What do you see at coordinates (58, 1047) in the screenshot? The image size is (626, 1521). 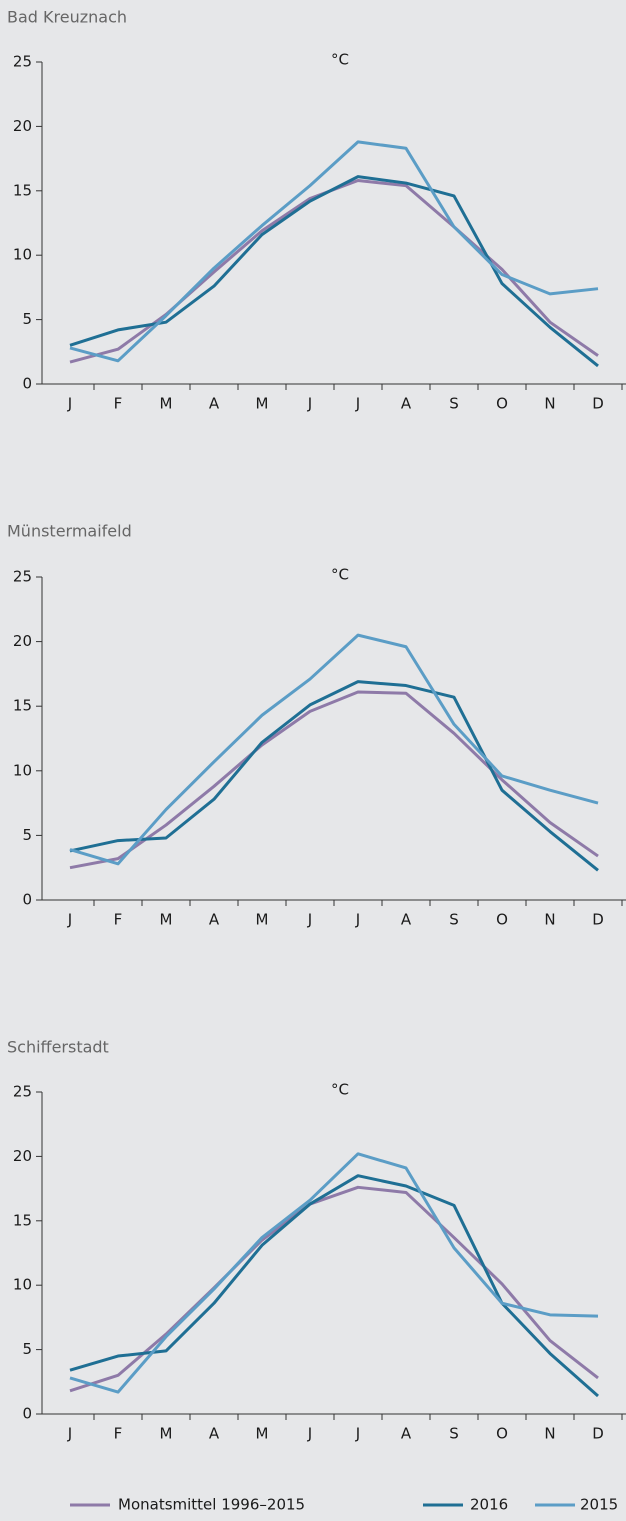 I see `chart-title: Schifferstadt` at bounding box center [58, 1047].